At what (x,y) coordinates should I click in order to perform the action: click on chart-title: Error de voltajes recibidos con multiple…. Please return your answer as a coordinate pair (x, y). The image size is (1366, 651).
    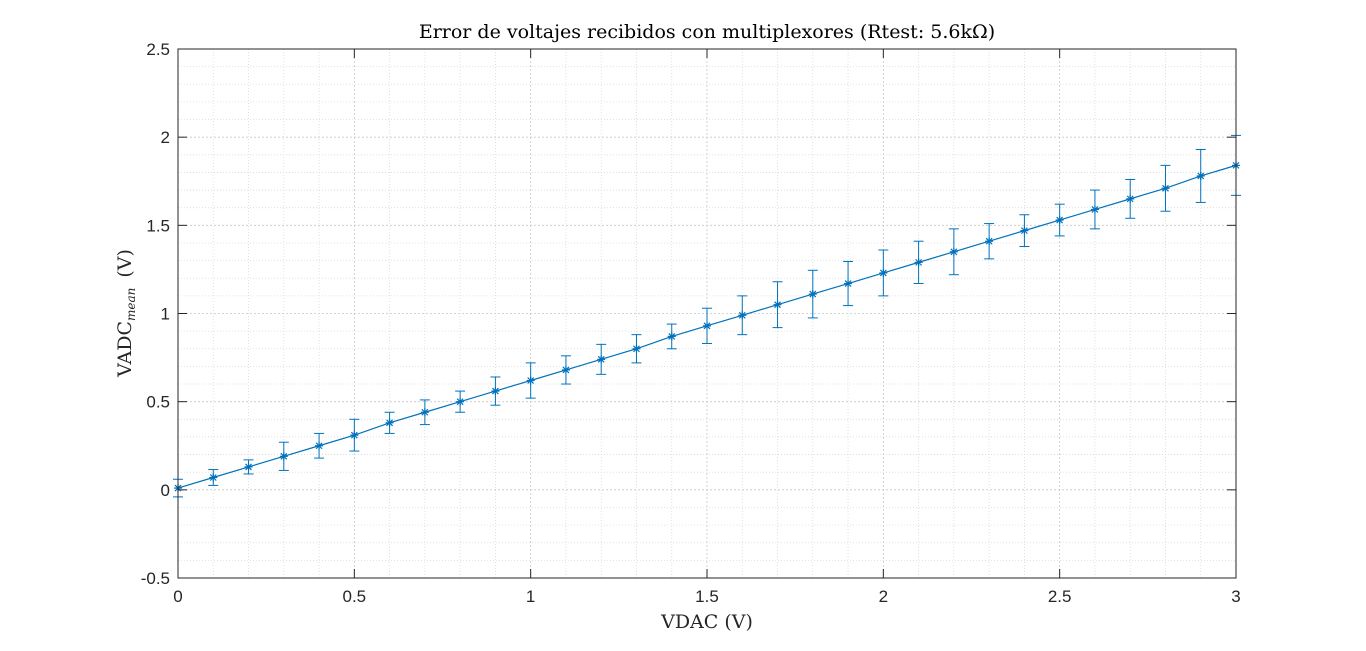
    Looking at the image, I should click on (707, 32).